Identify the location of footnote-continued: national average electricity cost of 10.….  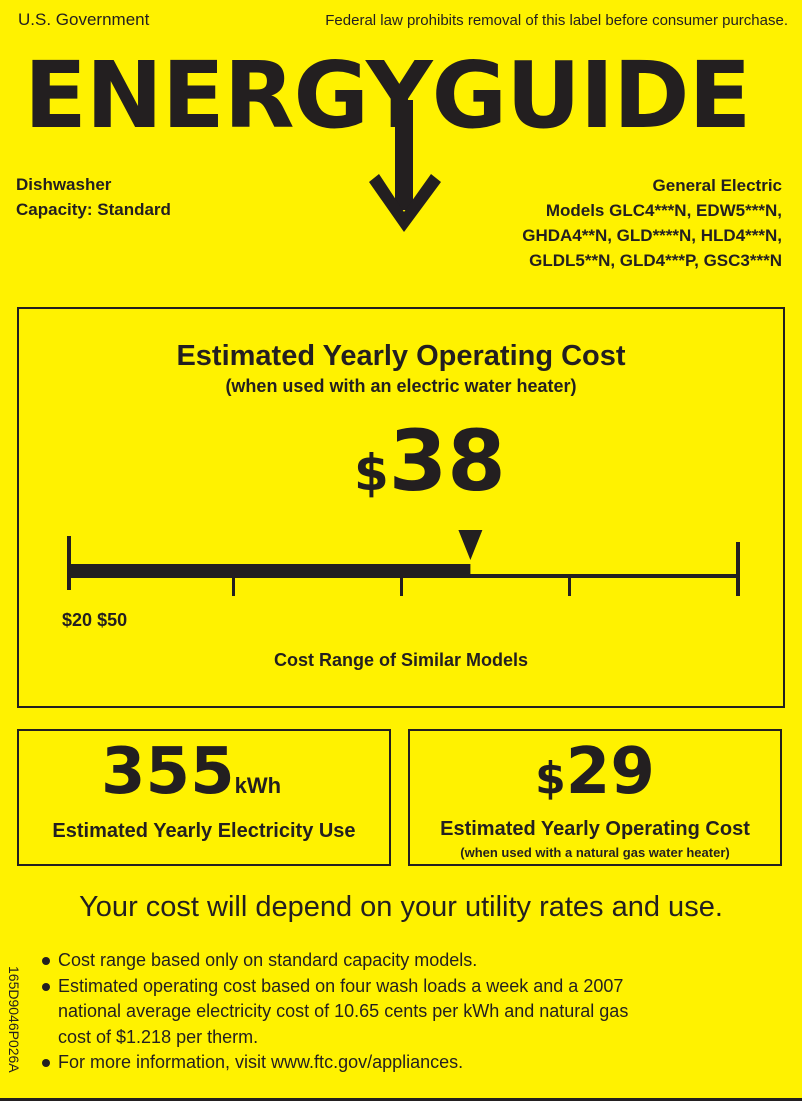
(343, 1011).